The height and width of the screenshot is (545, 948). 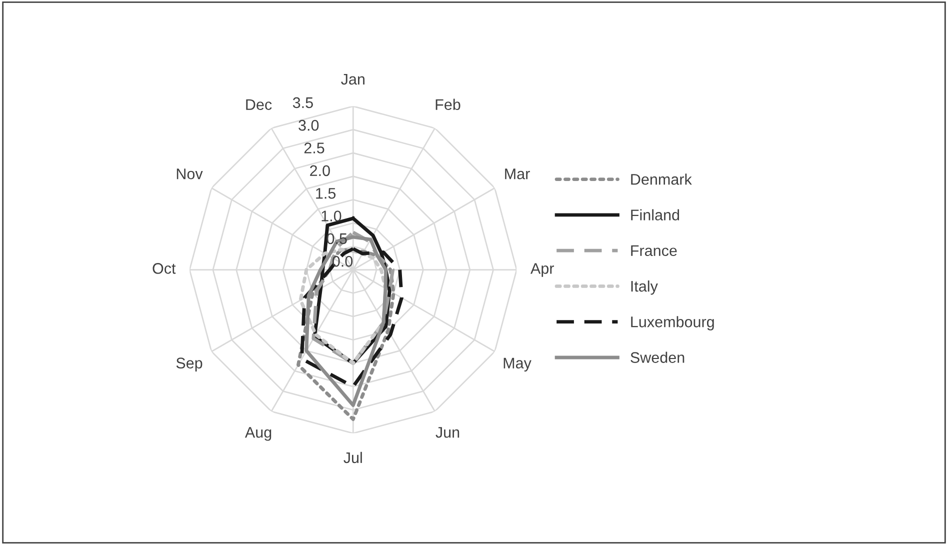 I want to click on spoke-label: Apr, so click(x=542, y=270).